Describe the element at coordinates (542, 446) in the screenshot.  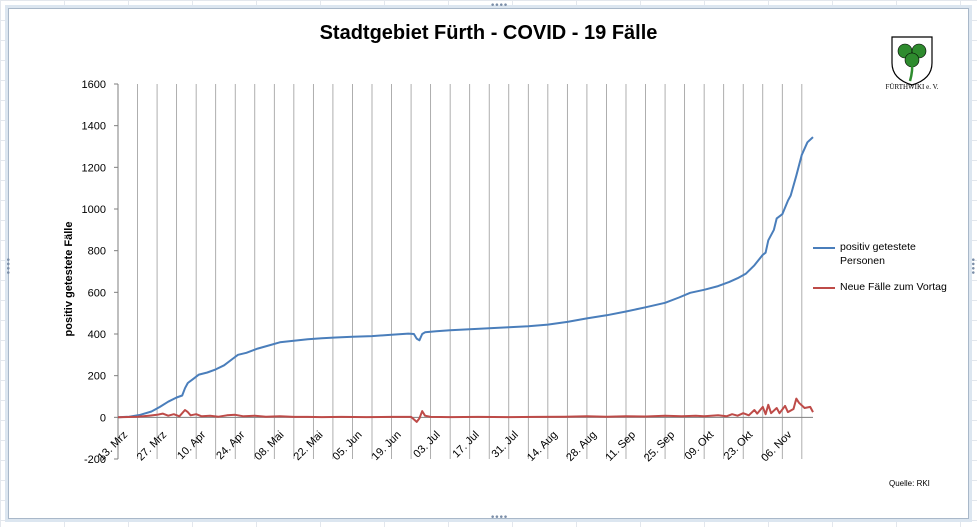
I see `x-tick-label: 14. Aug` at that location.